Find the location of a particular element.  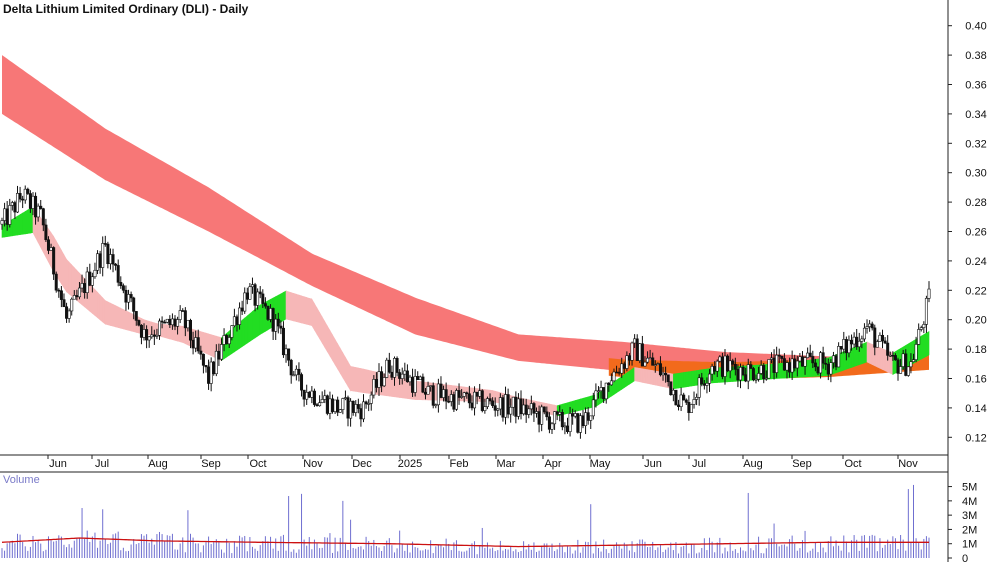

price-tick-label: 0.12 is located at coordinates (975, 438).